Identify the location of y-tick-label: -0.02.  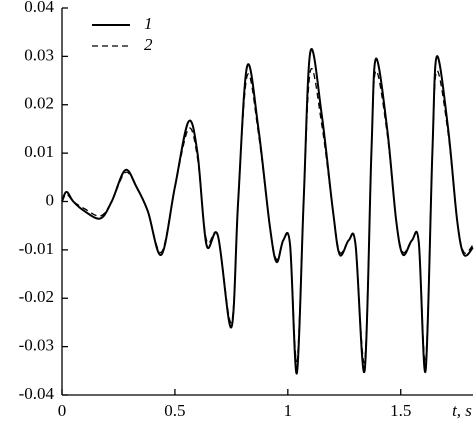
(36, 296).